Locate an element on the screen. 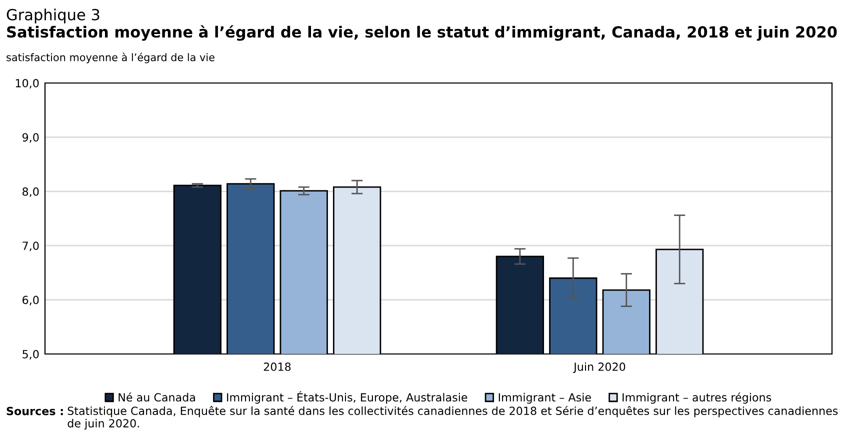 The height and width of the screenshot is (436, 852). y-tick-label: 5,0 is located at coordinates (30, 355).